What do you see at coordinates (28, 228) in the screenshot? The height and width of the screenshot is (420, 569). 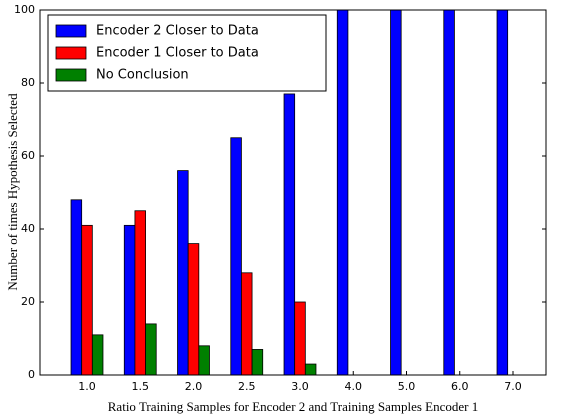 I see `y-tick-label: 40` at bounding box center [28, 228].